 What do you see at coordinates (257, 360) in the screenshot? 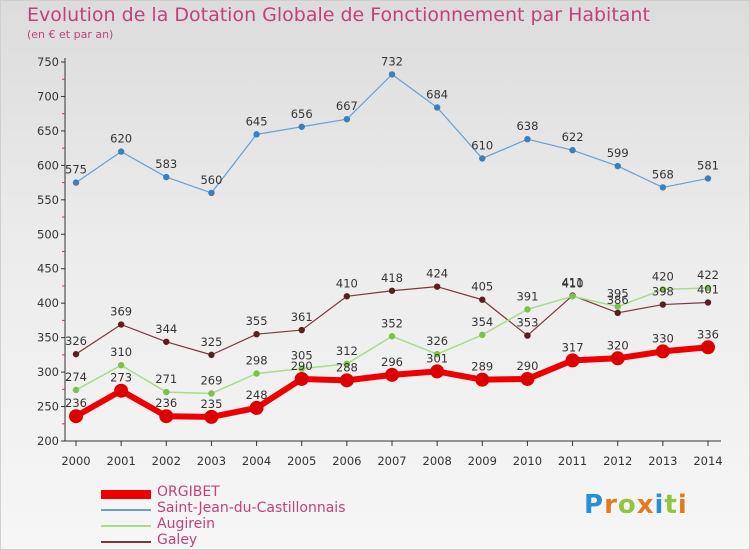
I see `data-label: 298` at bounding box center [257, 360].